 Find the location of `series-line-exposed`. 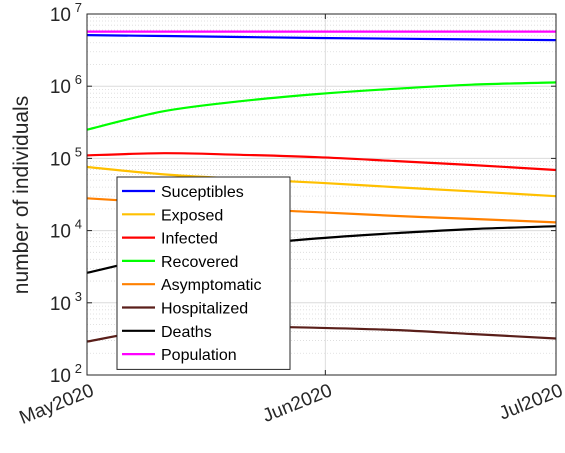

series-line-exposed is located at coordinates (321, 181).